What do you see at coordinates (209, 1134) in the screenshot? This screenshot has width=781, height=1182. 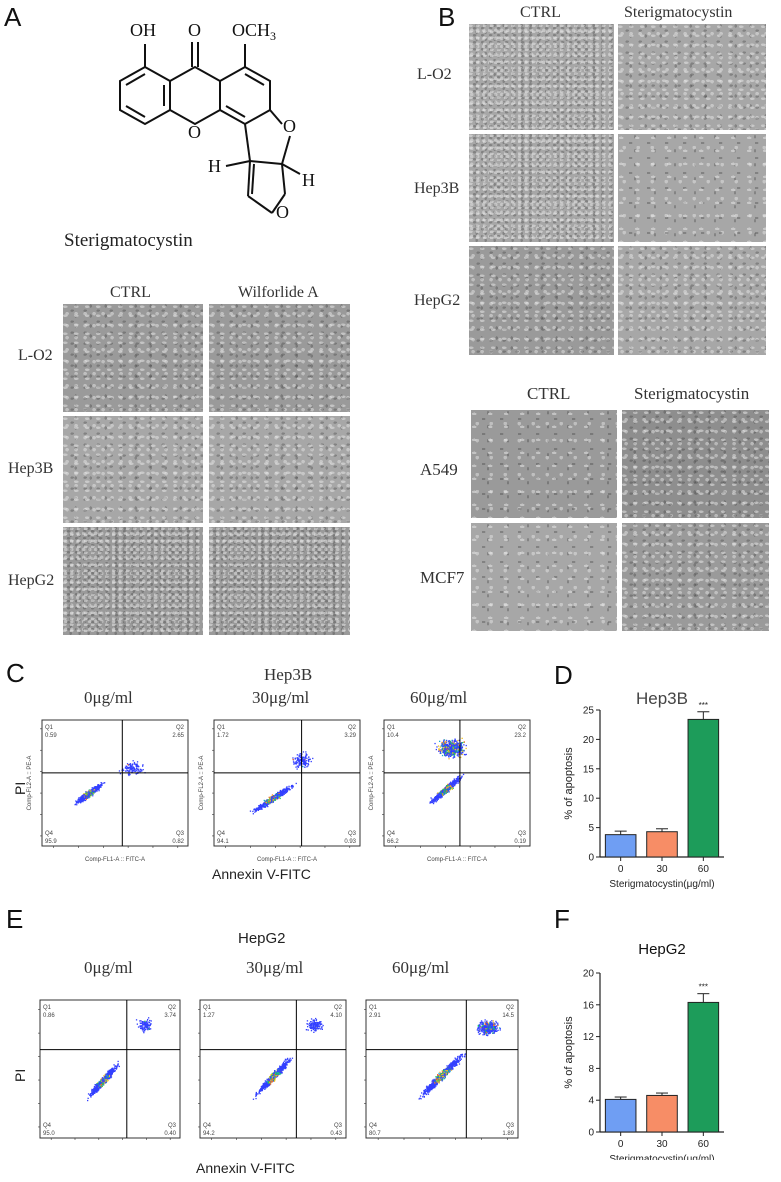 I see `quadrant-q4-value: 94.2` at bounding box center [209, 1134].